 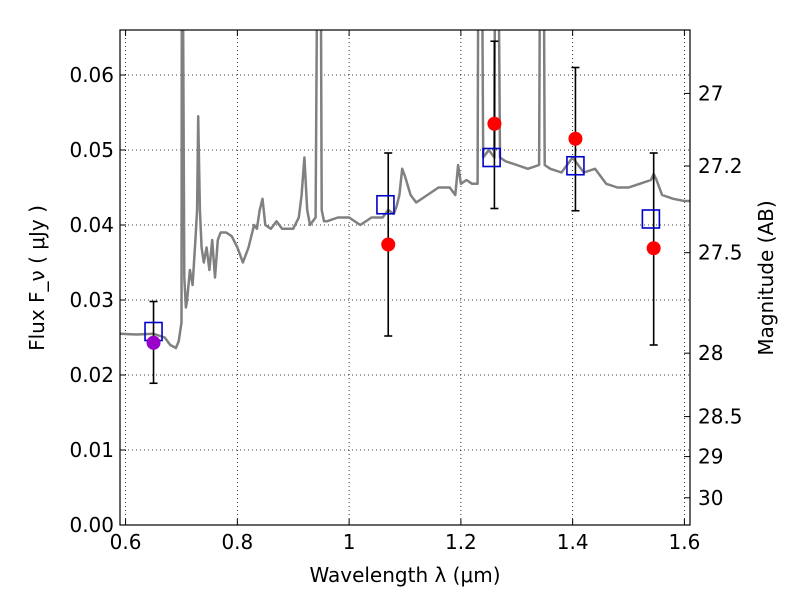 What do you see at coordinates (710, 498) in the screenshot?
I see `right-tick-label: 30` at bounding box center [710, 498].